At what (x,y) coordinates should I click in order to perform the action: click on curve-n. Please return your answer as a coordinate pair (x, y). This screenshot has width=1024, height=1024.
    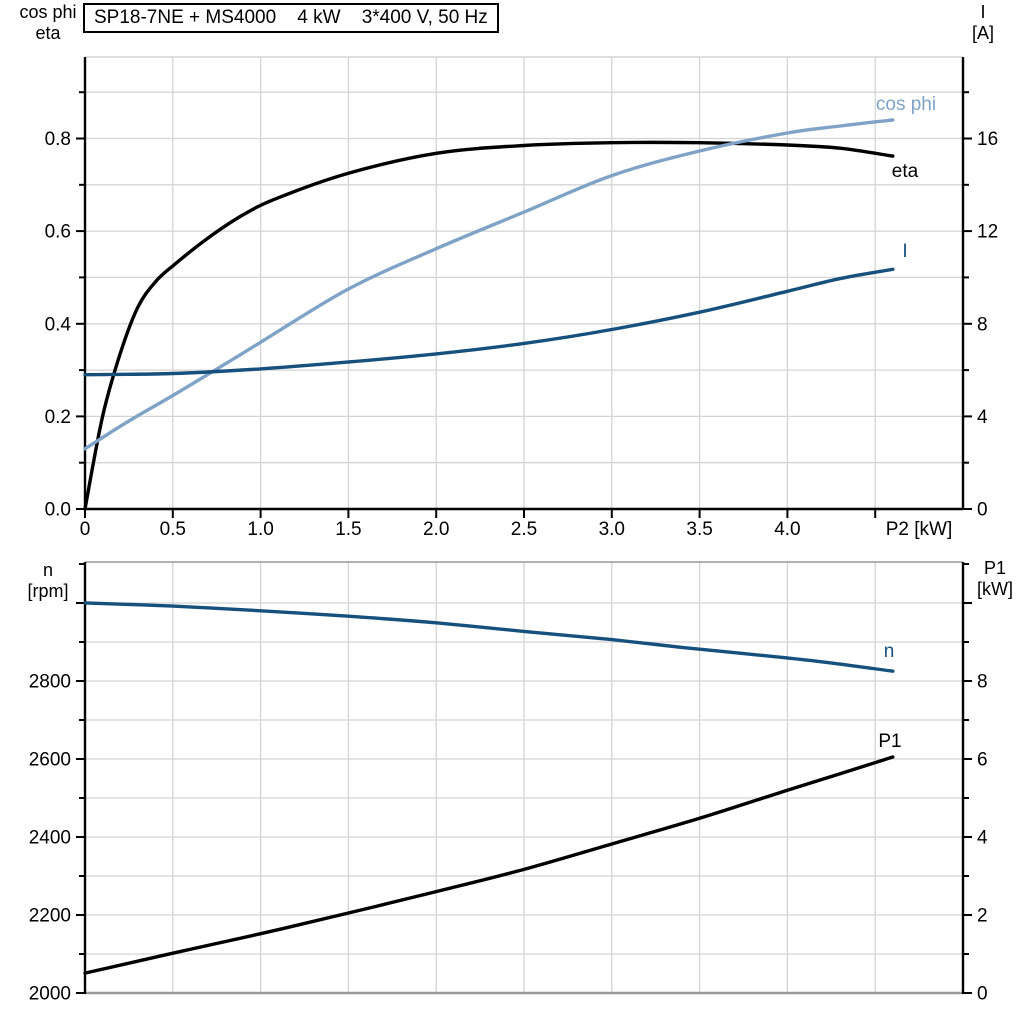
    Looking at the image, I should click on (489, 637).